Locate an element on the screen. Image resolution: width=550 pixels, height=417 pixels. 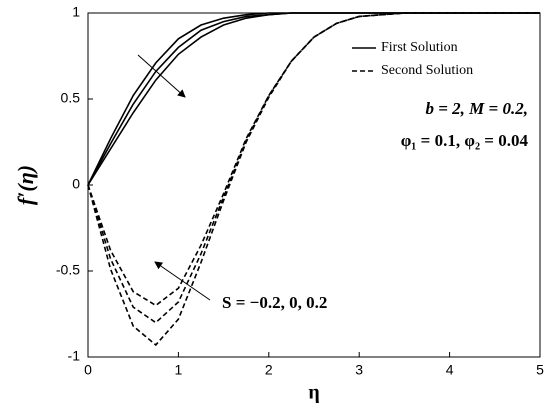
x-tick-label: 1 is located at coordinates (179, 370).